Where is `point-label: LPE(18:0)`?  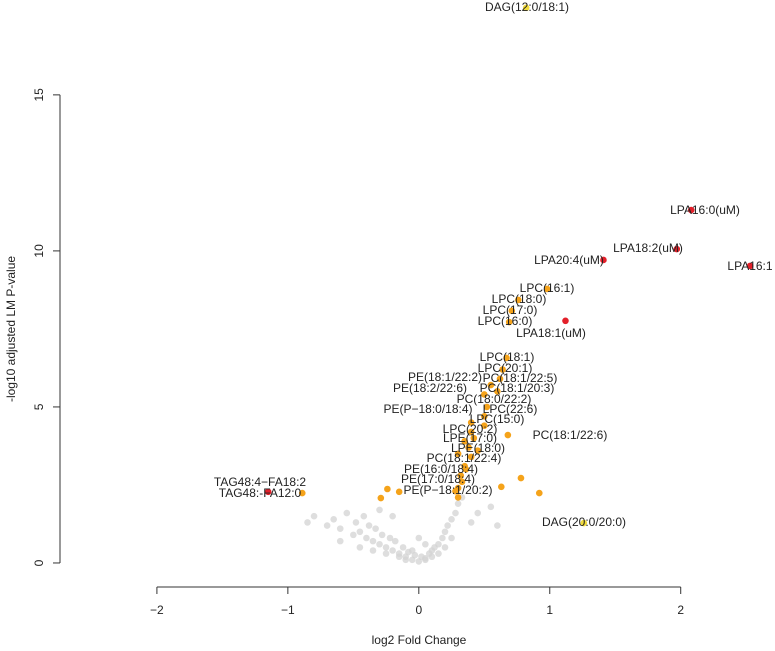 point-label: LPE(18:0) is located at coordinates (478, 448).